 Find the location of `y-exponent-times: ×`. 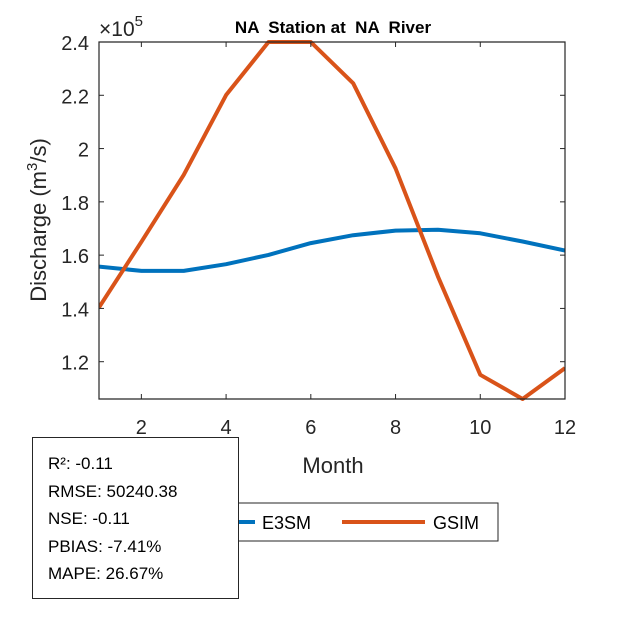

y-exponent-times: × is located at coordinates (105, 29).